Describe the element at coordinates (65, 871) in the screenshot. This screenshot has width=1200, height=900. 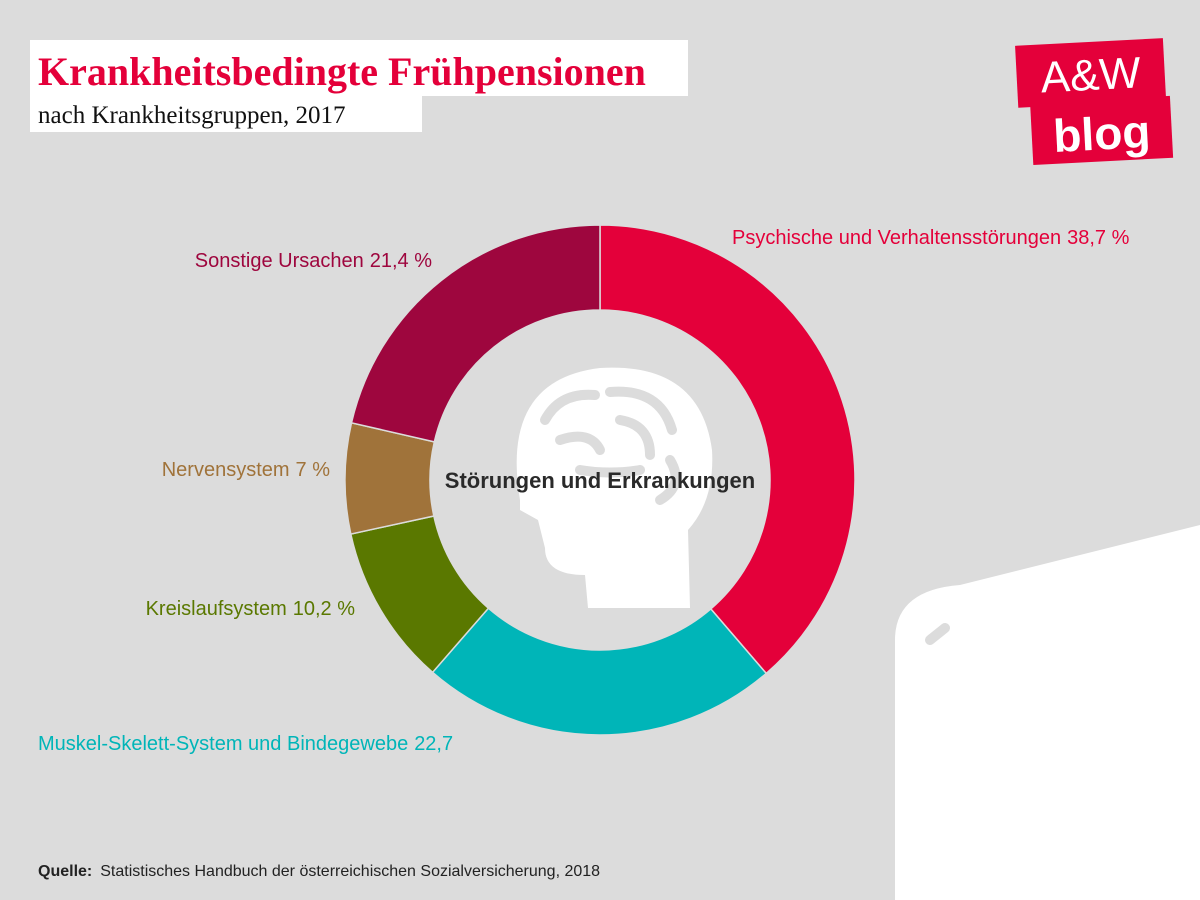
I see `source-label: Quelle:` at that location.